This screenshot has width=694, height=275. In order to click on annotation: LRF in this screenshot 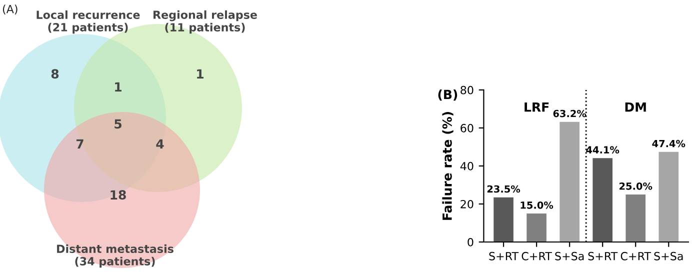, I will do `click(536, 107)`.